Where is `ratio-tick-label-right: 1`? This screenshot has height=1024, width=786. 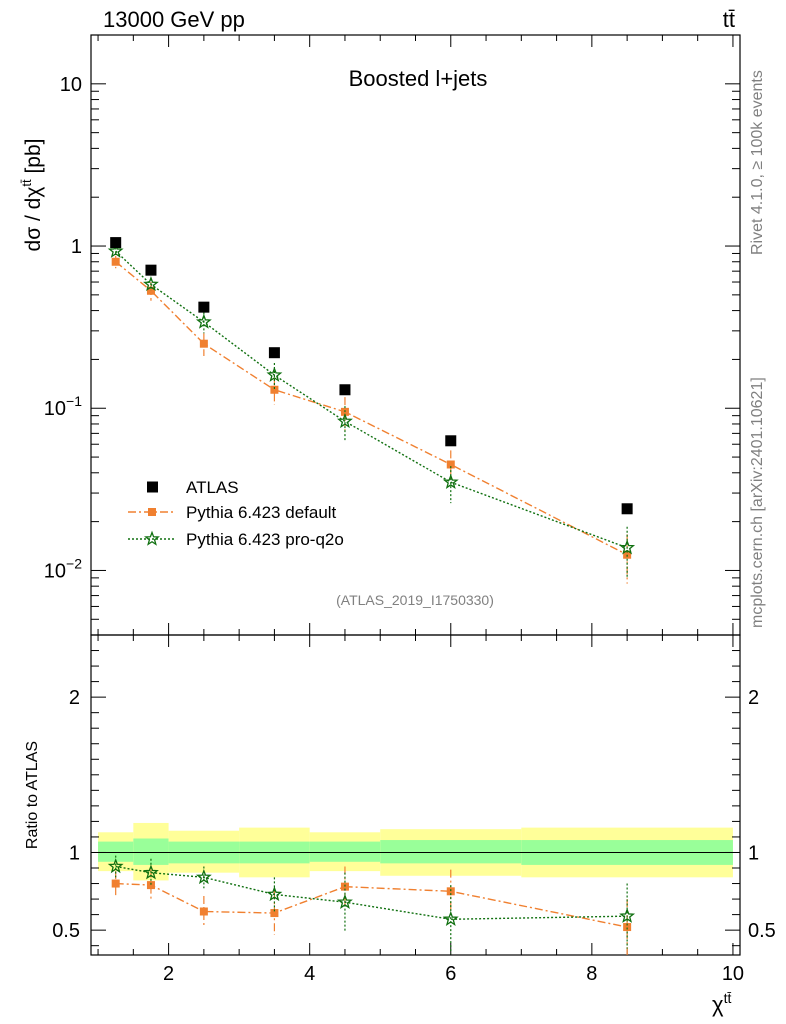
ratio-tick-label-right: 1 is located at coordinates (753, 853).